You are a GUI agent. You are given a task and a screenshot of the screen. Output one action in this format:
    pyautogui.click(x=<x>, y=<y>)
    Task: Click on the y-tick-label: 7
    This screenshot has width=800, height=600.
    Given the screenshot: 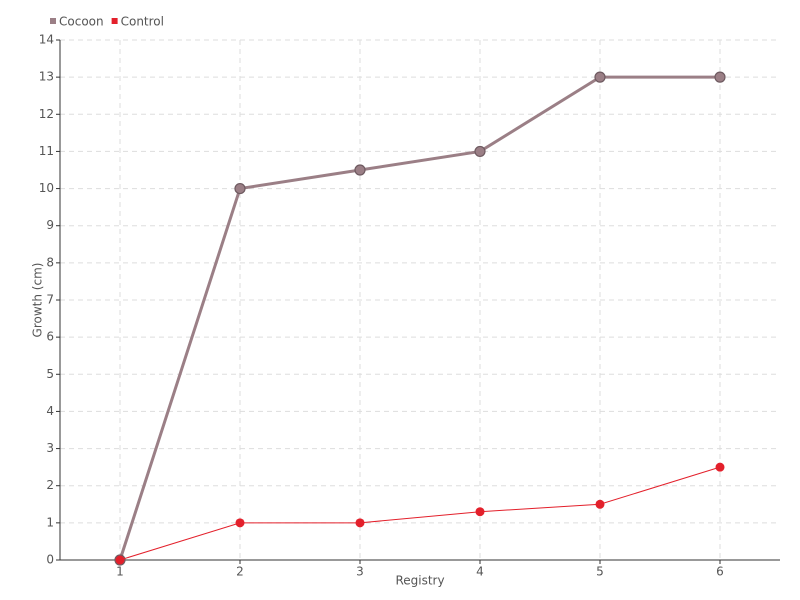 What is the action you would take?
    pyautogui.click(x=50, y=300)
    